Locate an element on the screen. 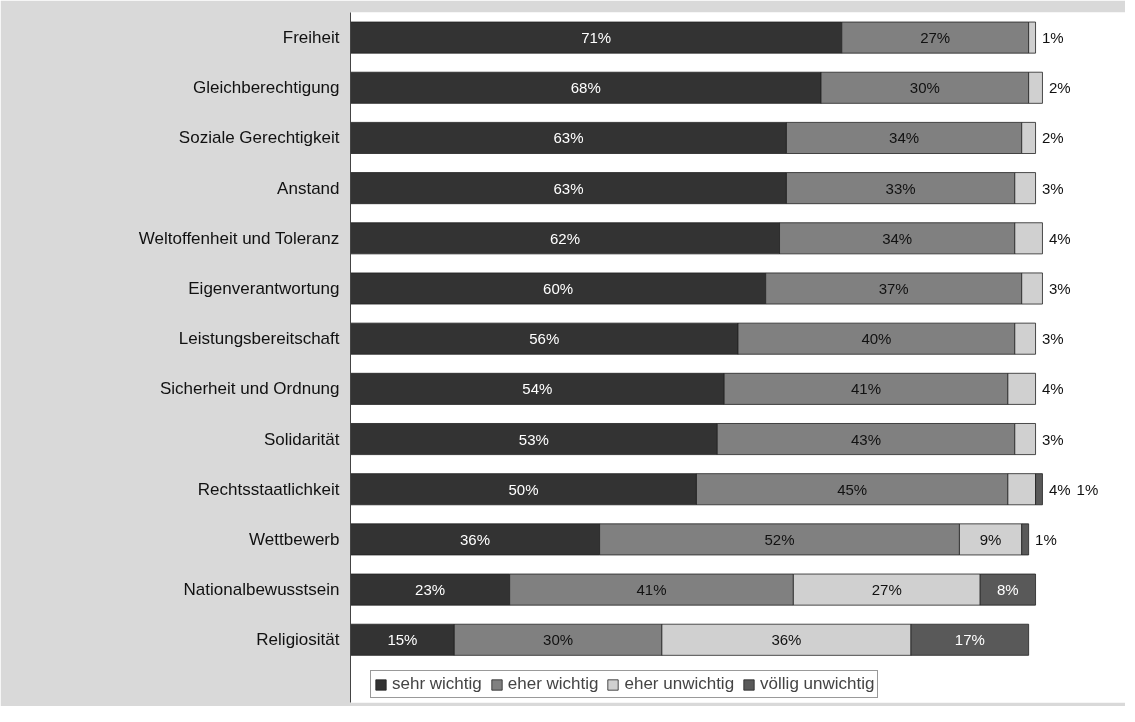 The width and height of the screenshot is (1135, 722). data-label: 56% is located at coordinates (544, 339).